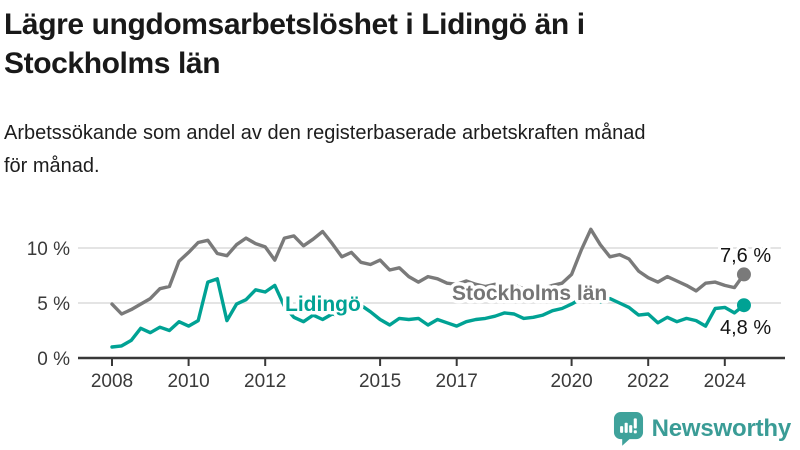  Describe the element at coordinates (112, 63) in the screenshot. I see `title-line-2: Stockholms län` at that location.